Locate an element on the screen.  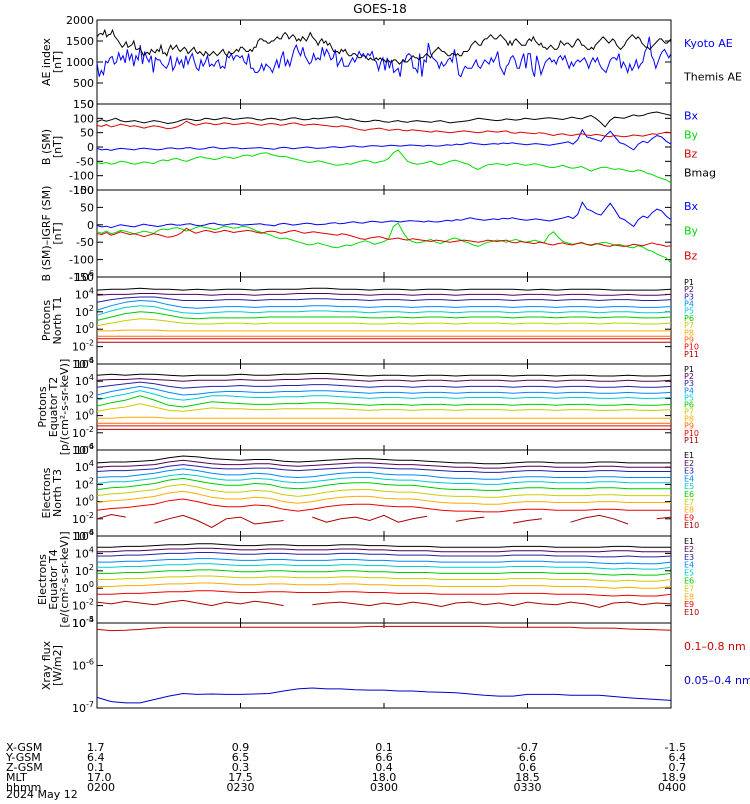
series-line-e9 is located at coordinates (384, 593).